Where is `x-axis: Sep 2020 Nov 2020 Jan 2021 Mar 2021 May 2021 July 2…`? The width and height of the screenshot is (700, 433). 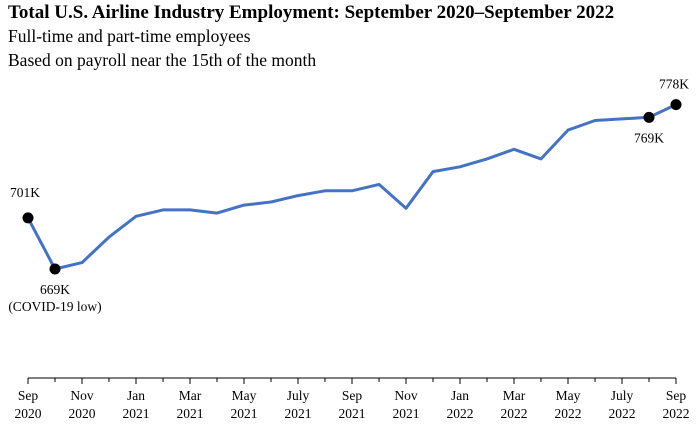 x-axis: Sep 2020 Nov 2020 Jan 2021 Mar 2021 May 2021 July 2… is located at coordinates (352, 399).